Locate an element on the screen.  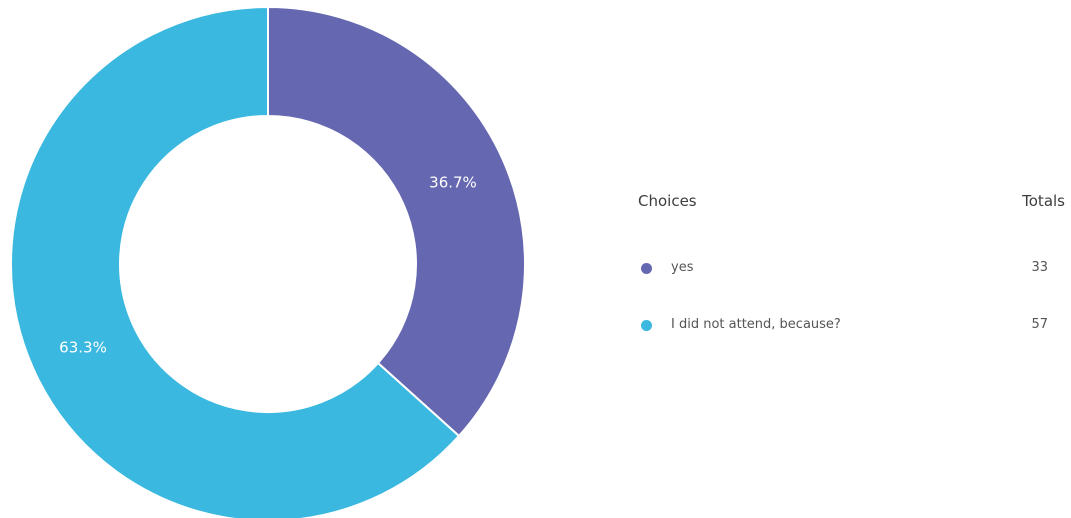
legend-marker-did-not-attend is located at coordinates (646, 325).